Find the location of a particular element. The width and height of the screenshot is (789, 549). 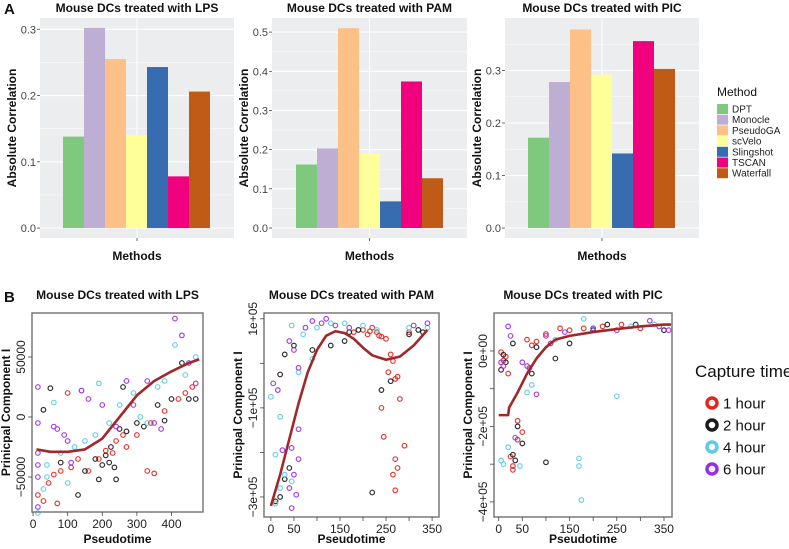

x-tick-label: 100 is located at coordinates (68, 524).